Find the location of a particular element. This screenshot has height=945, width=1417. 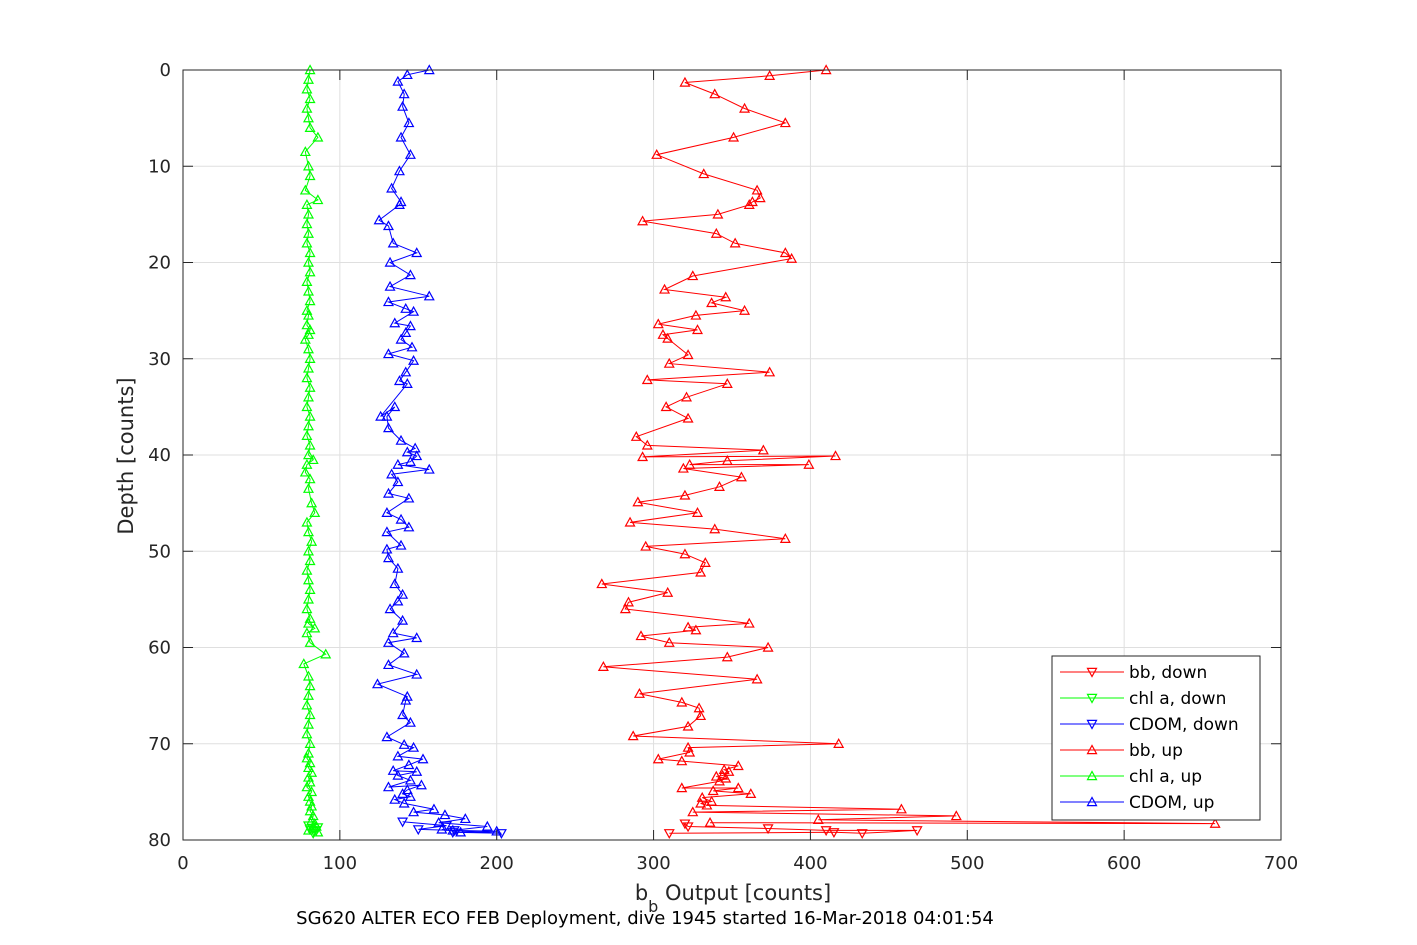

x-tick-label: 300 is located at coordinates (653, 863).